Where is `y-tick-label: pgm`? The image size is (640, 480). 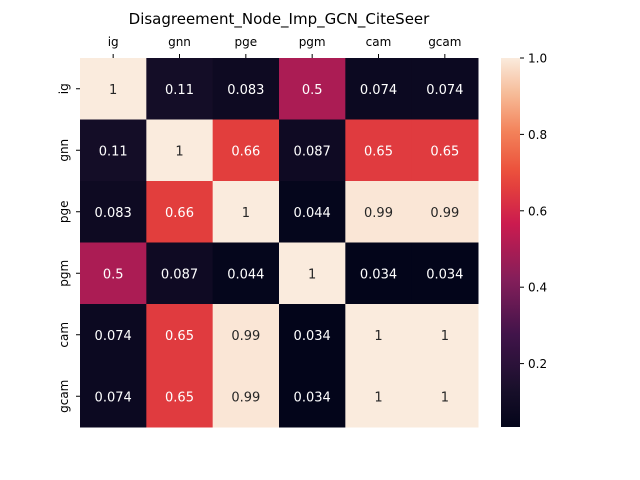
y-tick-label: pgm is located at coordinates (64, 273).